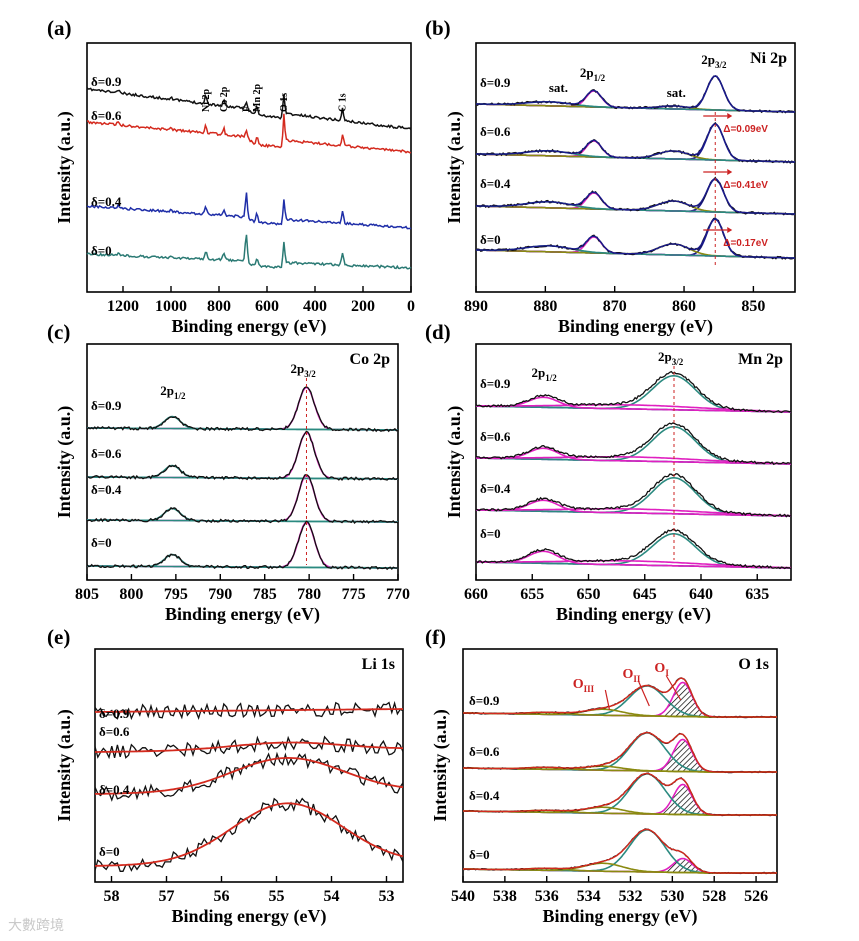 The height and width of the screenshot is (941, 859). What do you see at coordinates (589, 594) in the screenshot?
I see `x-tick-label: 650` at bounding box center [589, 594].